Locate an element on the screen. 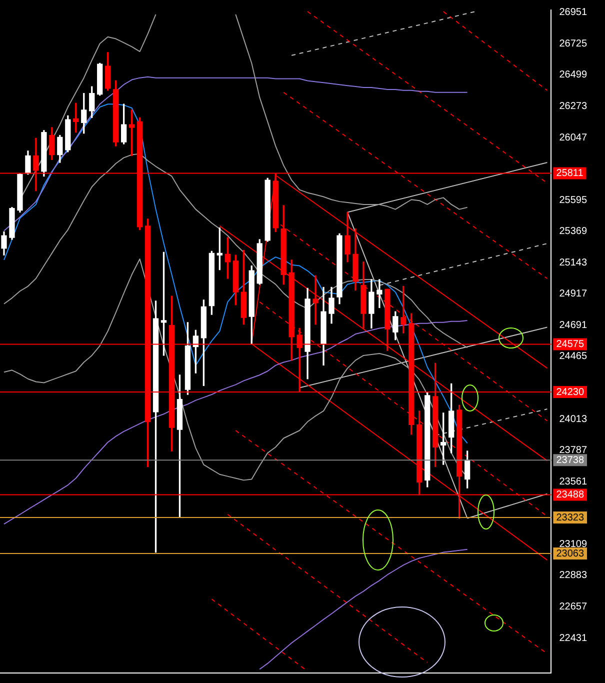  y-tick-label: 23561 is located at coordinates (573, 482).